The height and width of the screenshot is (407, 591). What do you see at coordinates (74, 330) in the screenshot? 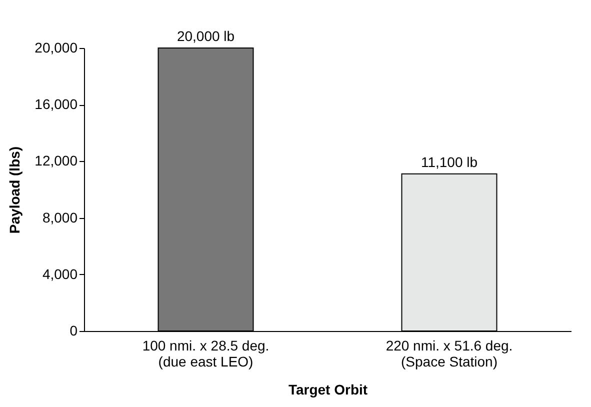
I see `y-tick-label: 0` at bounding box center [74, 330].